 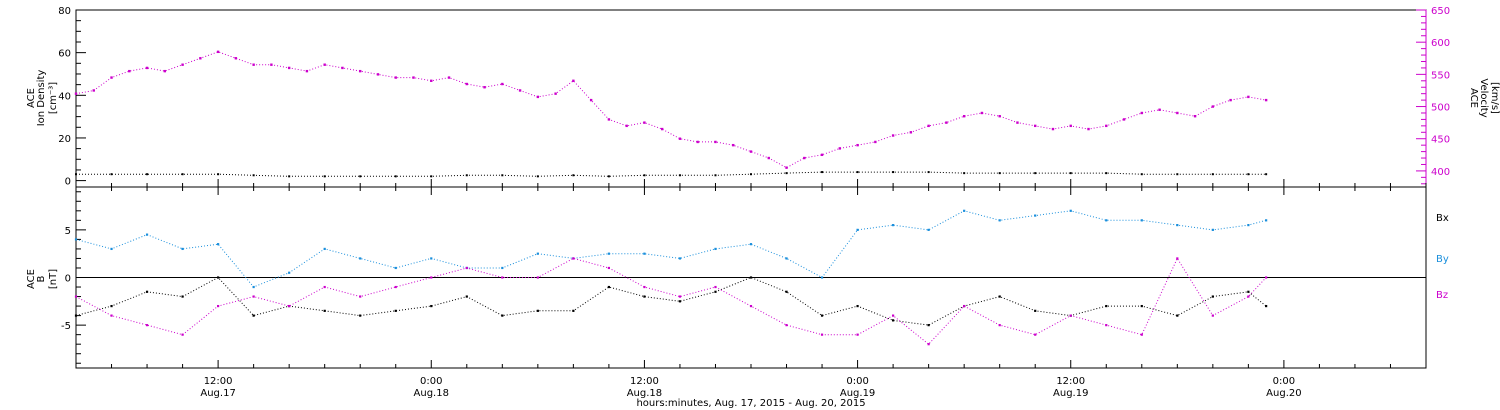 What do you see at coordinates (64, 11) in the screenshot?
I see `density-tick-label: 80` at bounding box center [64, 11].